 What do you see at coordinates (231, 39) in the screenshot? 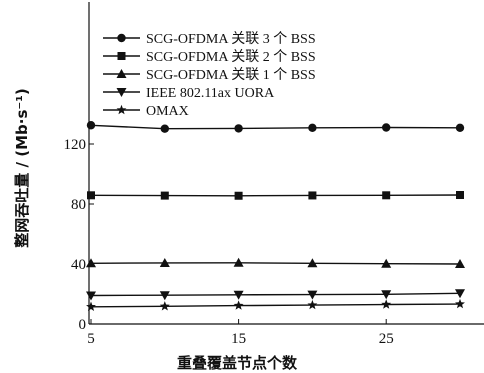
I see `legend-label: SCG-OFDMA 关联 3 个 BSS` at bounding box center [231, 39].